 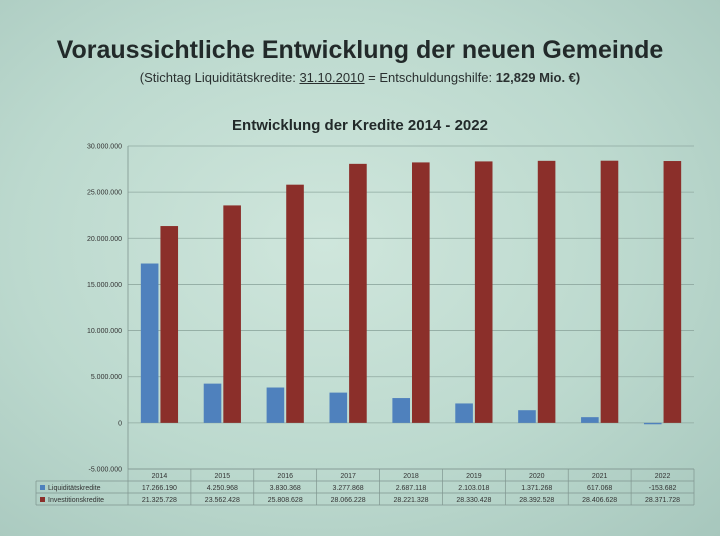 I want to click on data-label: 4.250.968, so click(x=222, y=488).